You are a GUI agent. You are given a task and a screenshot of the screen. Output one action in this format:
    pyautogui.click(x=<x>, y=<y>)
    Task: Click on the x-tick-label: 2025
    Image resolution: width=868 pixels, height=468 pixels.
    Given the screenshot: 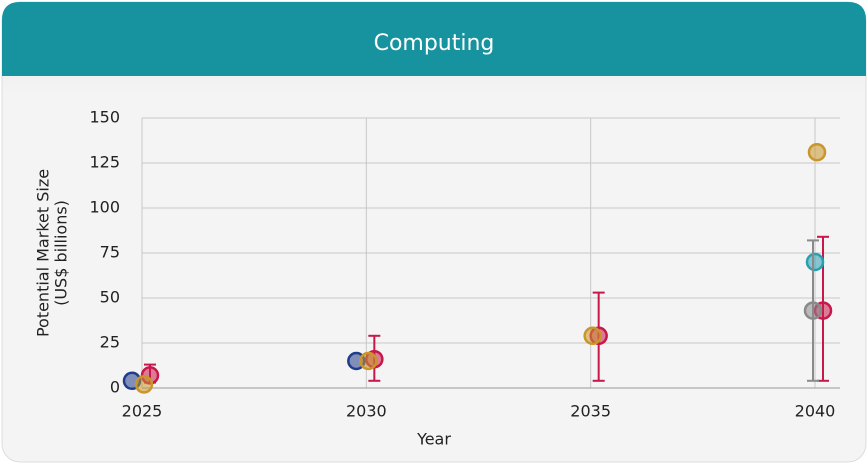 What is the action you would take?
    pyautogui.click(x=142, y=411)
    